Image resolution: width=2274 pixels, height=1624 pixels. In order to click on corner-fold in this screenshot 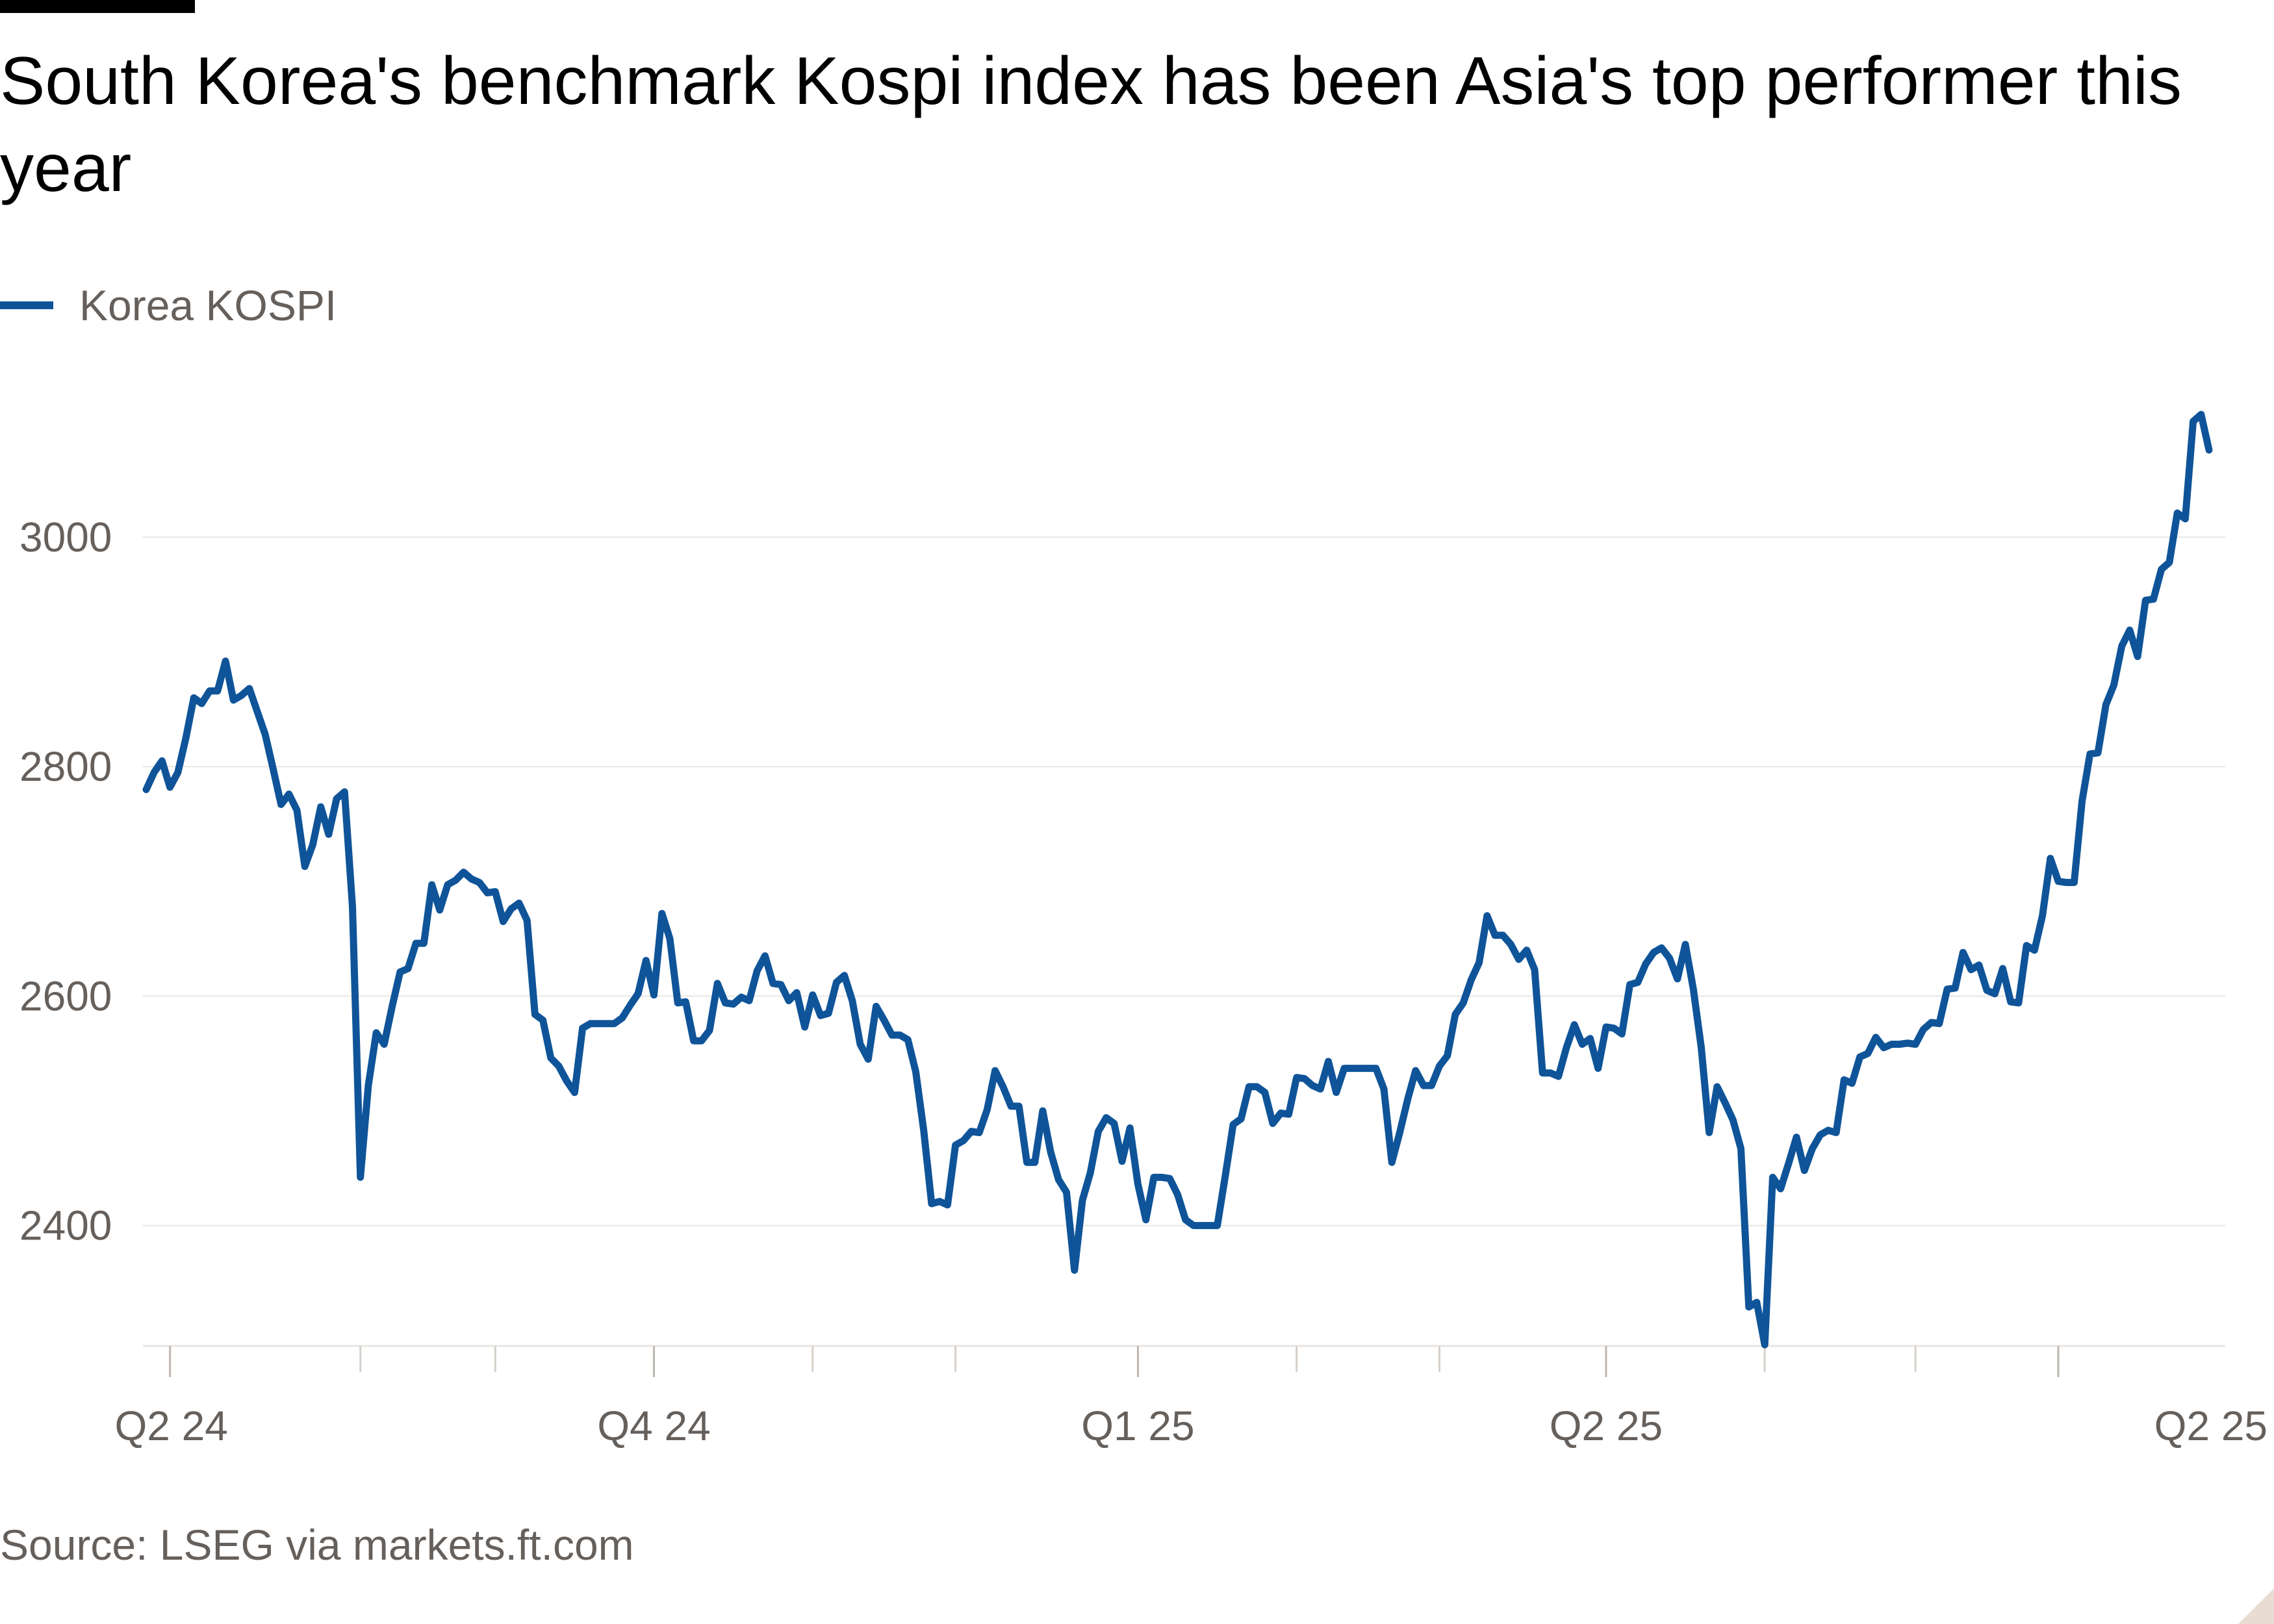, I will do `click(2256, 1606)`.